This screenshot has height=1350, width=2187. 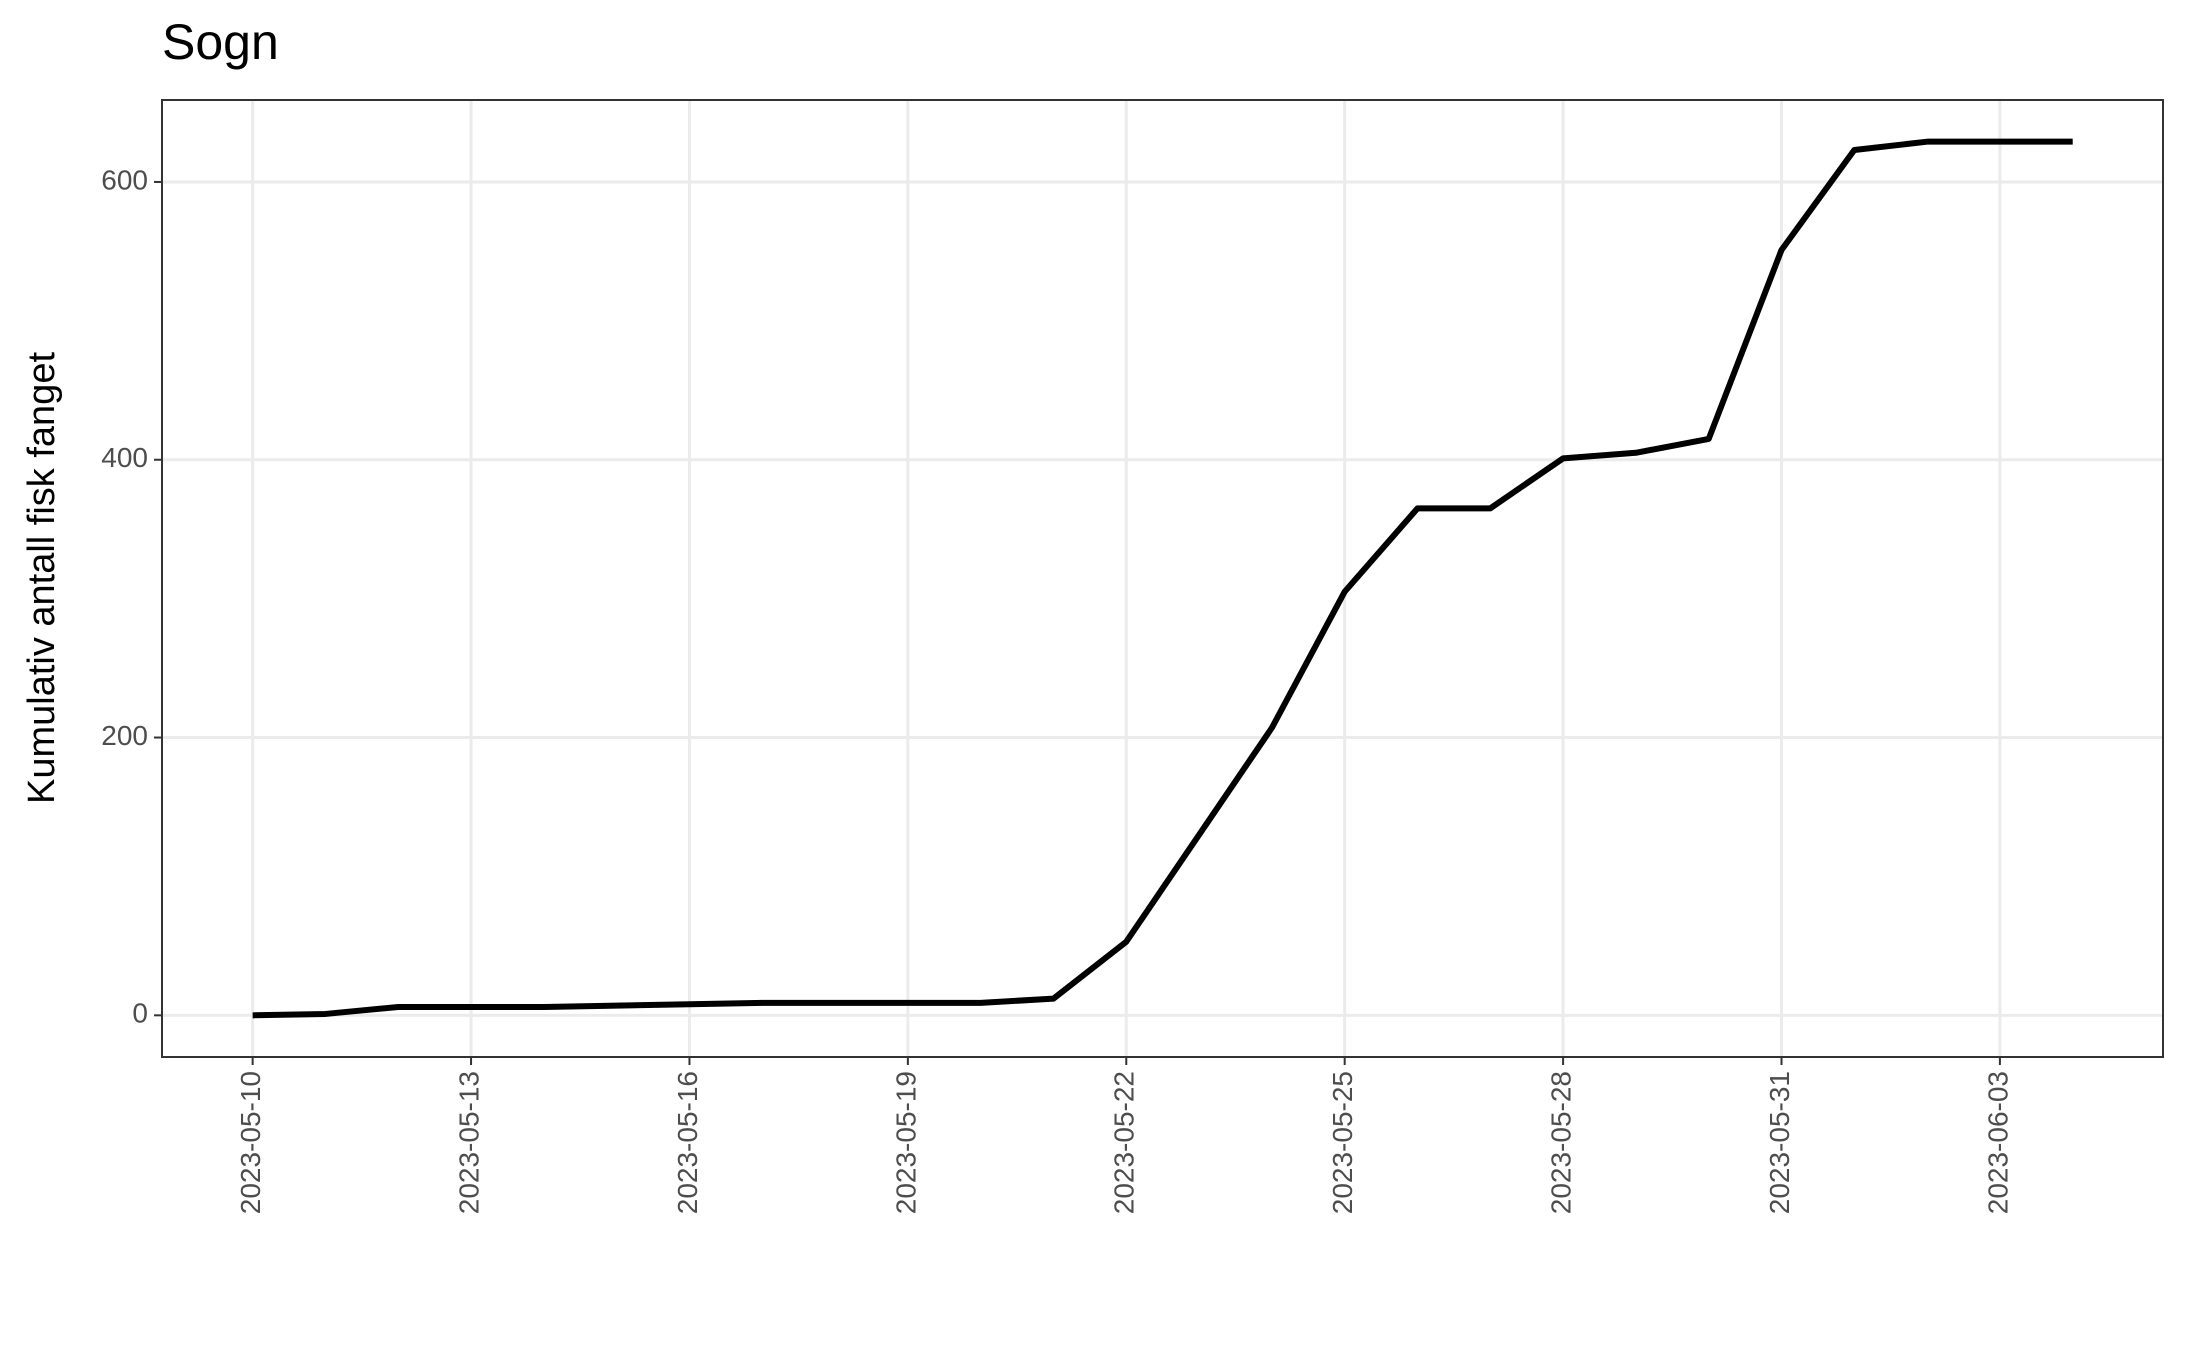 I want to click on x-tick-label: 2023-05-13, so click(x=468, y=1142).